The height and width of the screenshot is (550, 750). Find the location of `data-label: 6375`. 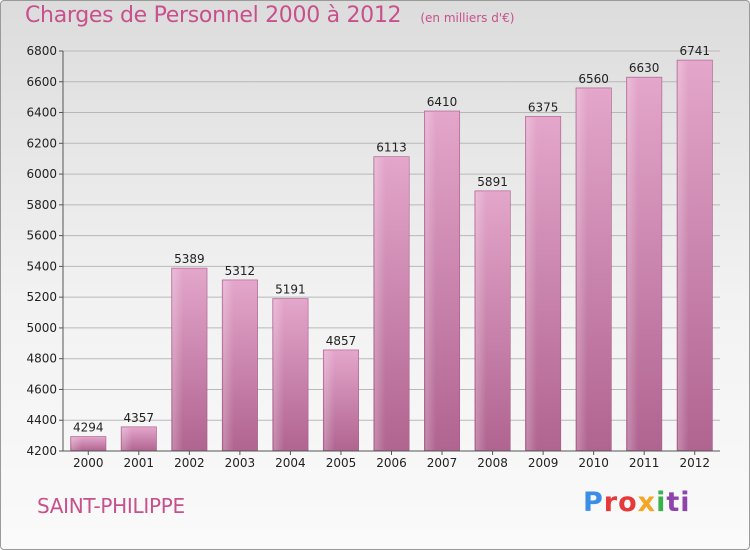

data-label: 6375 is located at coordinates (543, 107).